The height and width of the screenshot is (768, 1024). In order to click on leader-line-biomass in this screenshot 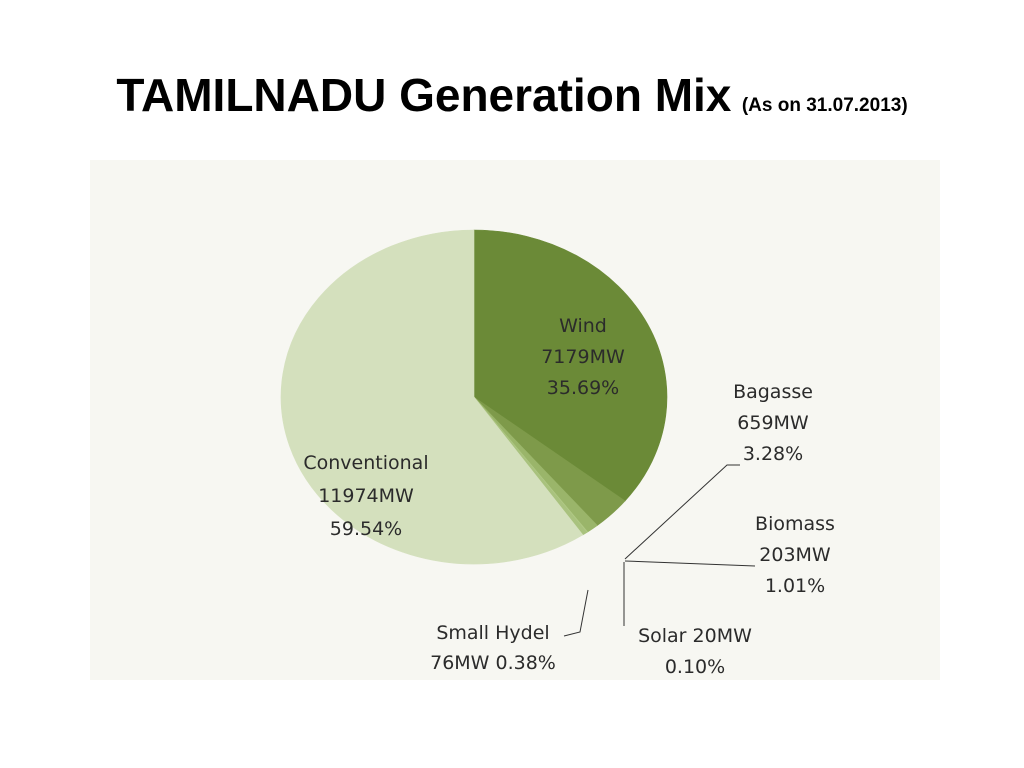, I will do `click(690, 563)`.